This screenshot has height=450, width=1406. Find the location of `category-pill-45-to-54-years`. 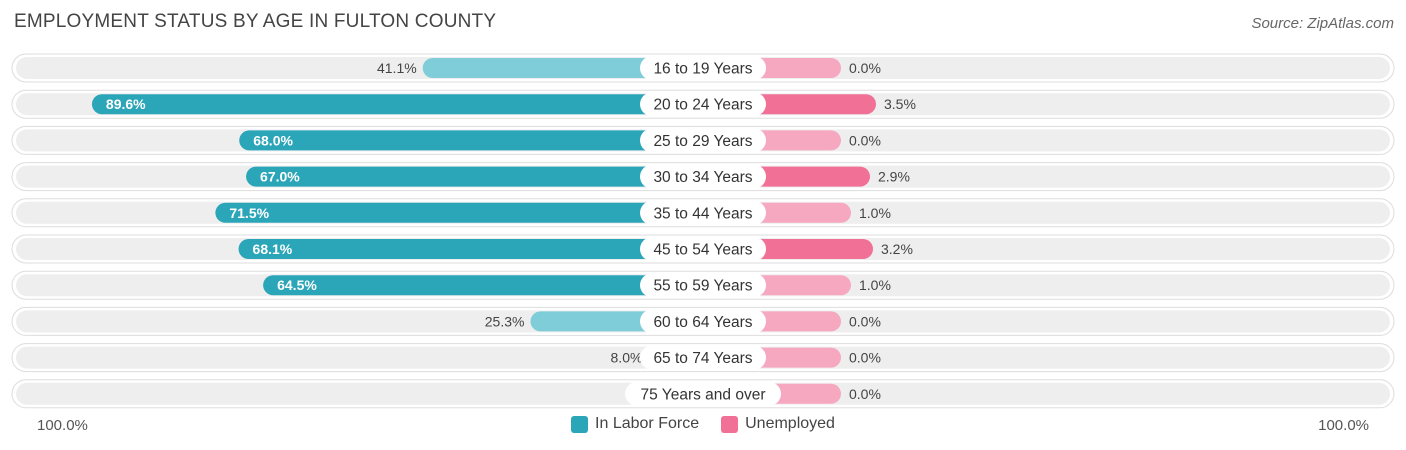

category-pill-45-to-54-years is located at coordinates (703, 249).